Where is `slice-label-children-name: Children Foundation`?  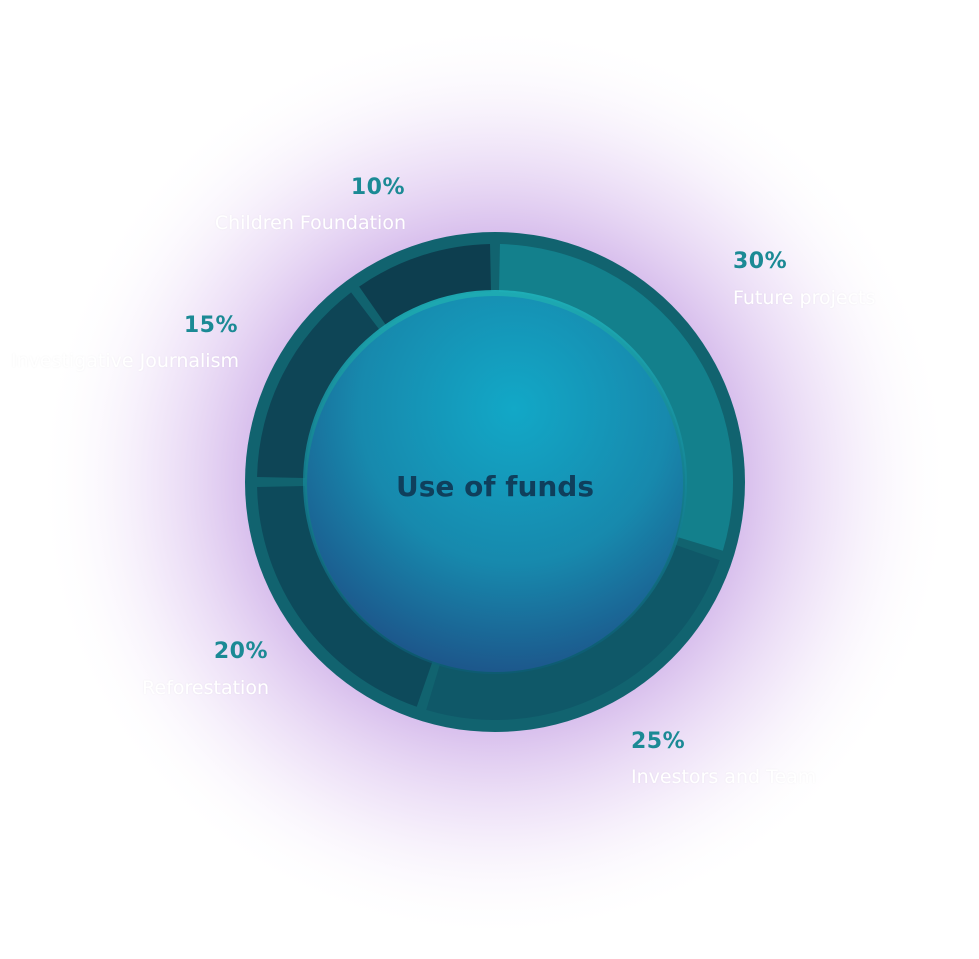 slice-label-children-name: Children Foundation is located at coordinates (310, 223).